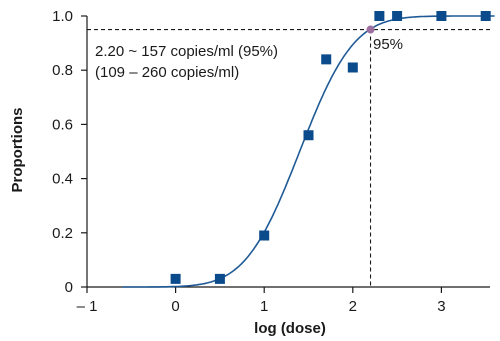 The width and height of the screenshot is (500, 341). What do you see at coordinates (87, 306) in the screenshot?
I see `x-tick-label-1: – 1` at bounding box center [87, 306].